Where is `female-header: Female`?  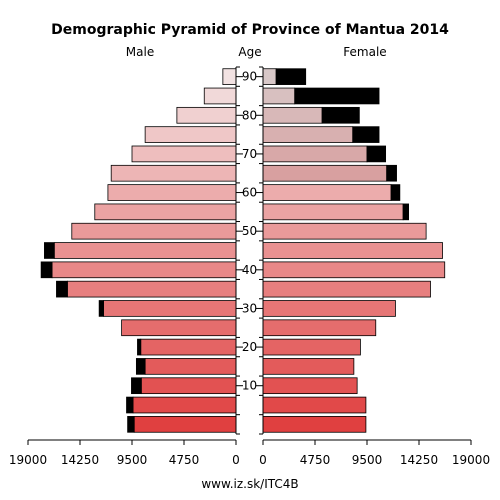
female-header: Female is located at coordinates (364, 52).